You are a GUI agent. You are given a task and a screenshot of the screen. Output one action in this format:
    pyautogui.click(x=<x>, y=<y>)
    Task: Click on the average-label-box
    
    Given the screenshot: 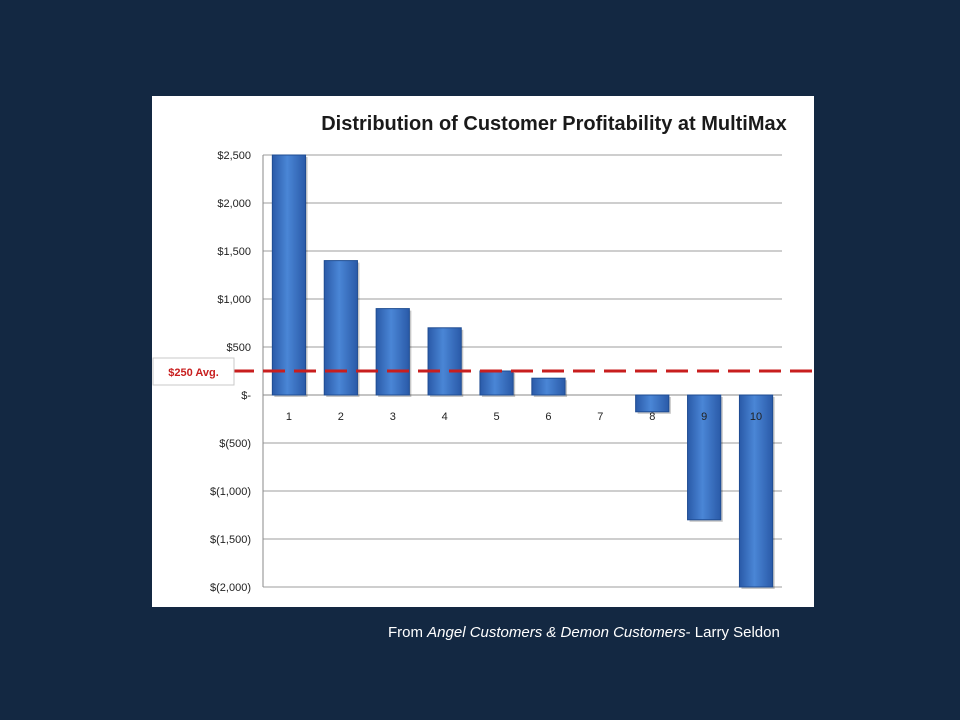 What is the action you would take?
    pyautogui.click(x=193, y=371)
    